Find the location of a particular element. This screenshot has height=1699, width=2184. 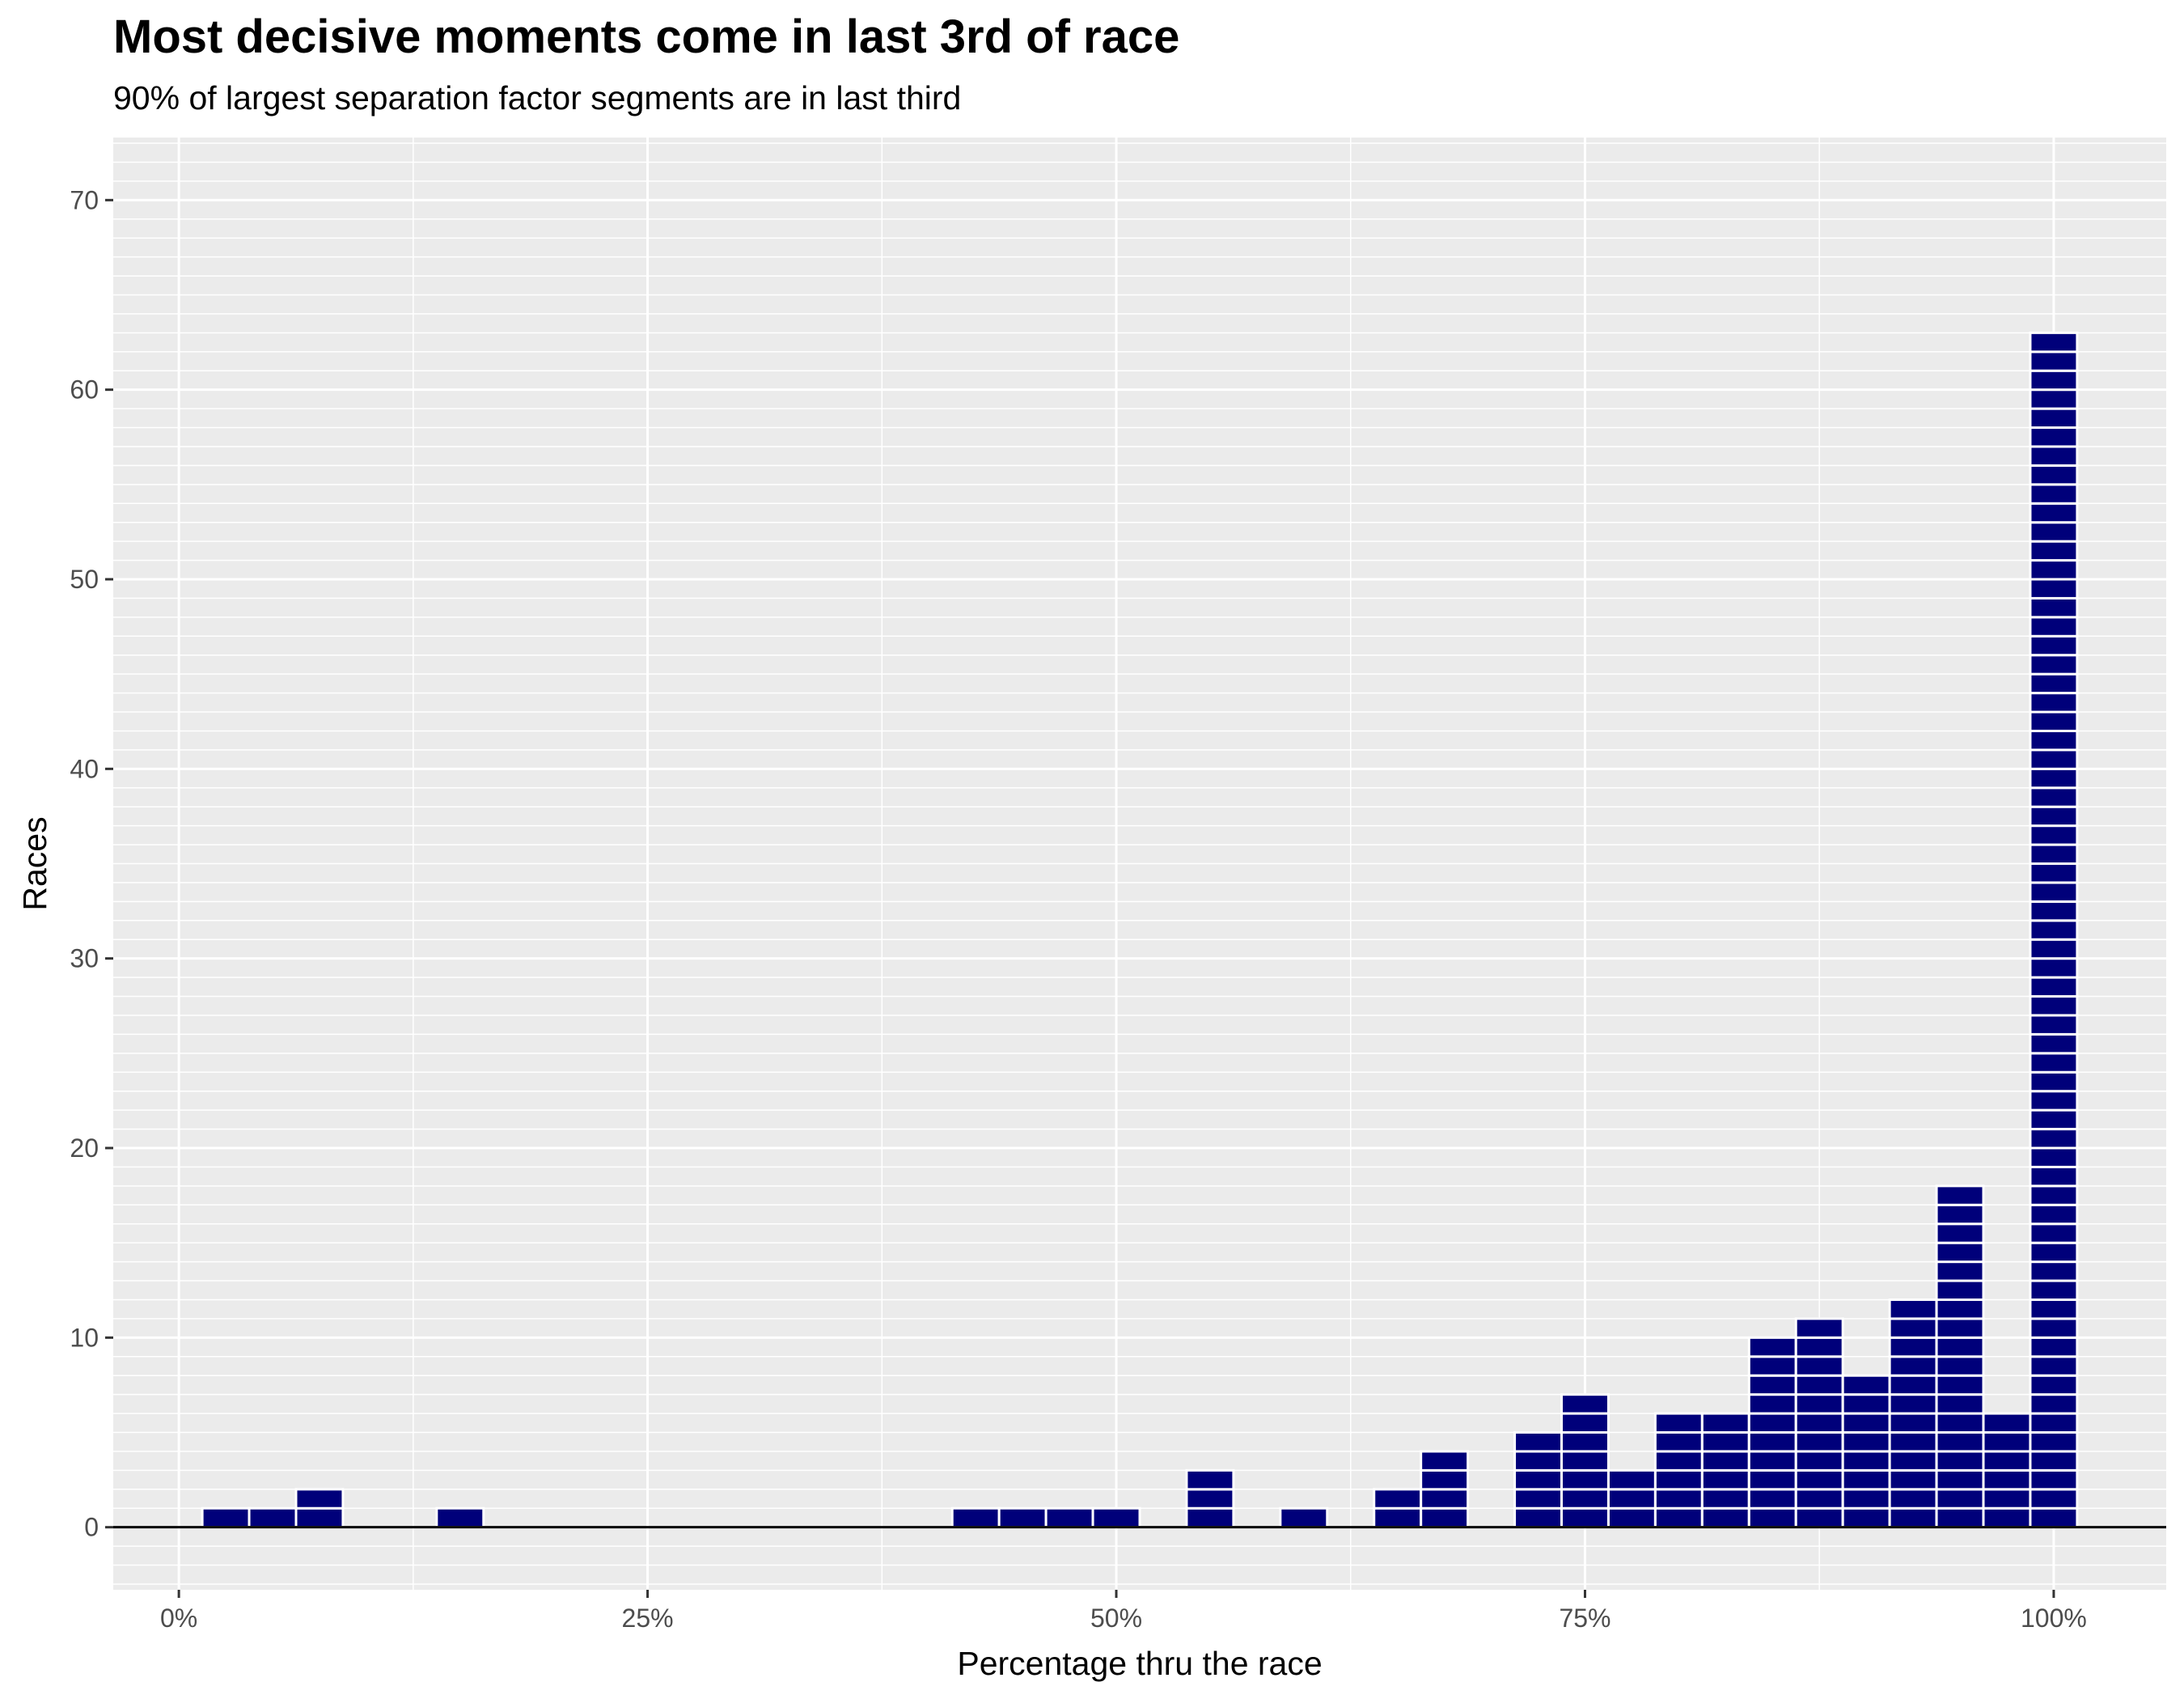

x-tick-label: 100% is located at coordinates (2054, 1618).